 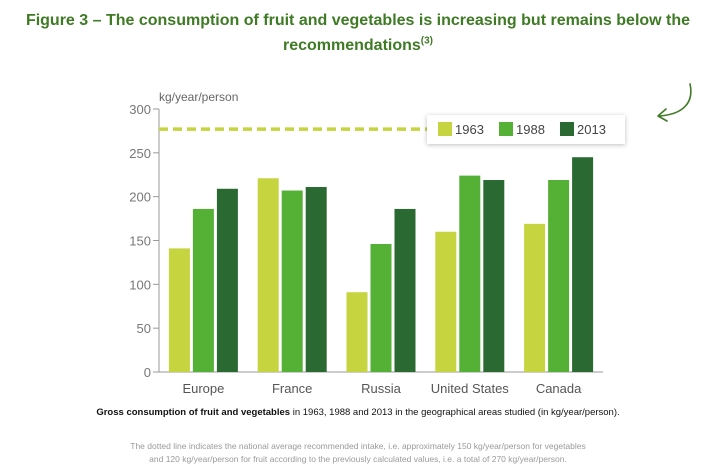 I want to click on bar-europe-2013, so click(x=227, y=280).